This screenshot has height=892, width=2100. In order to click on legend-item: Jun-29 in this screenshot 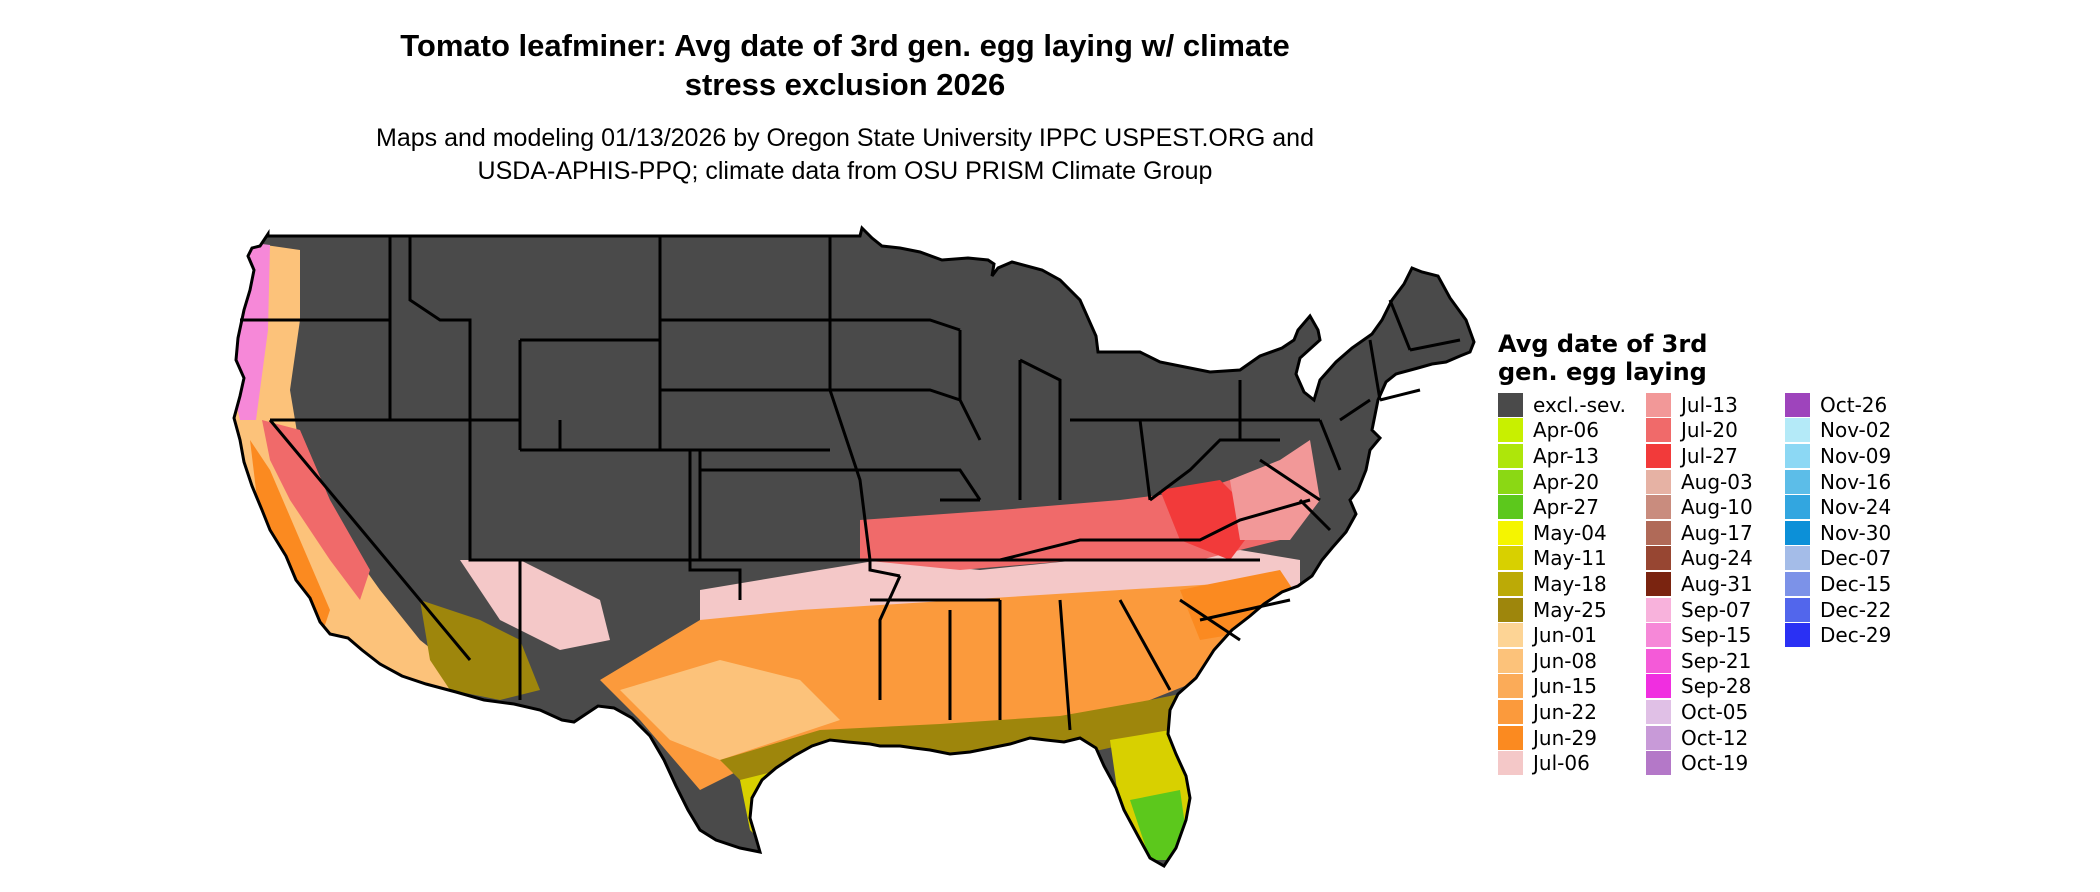, I will do `click(1562, 738)`.